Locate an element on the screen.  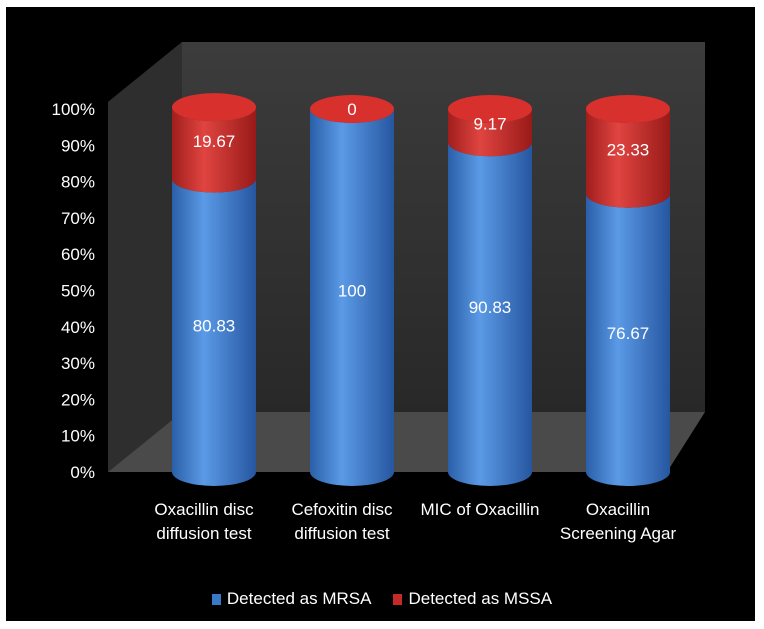
y-tick-label: 0% is located at coordinates (82, 472).